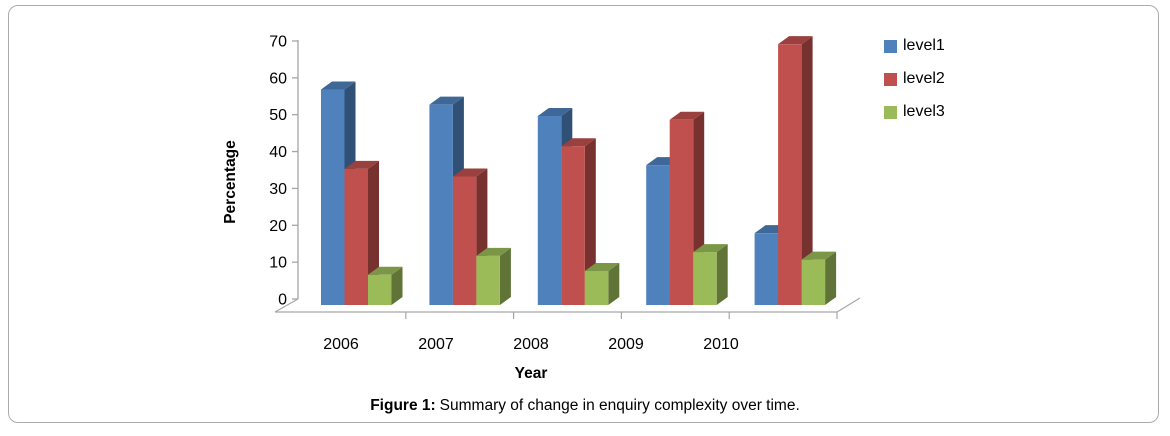  I want to click on legend: level1 level2 level3, so click(914, 86).